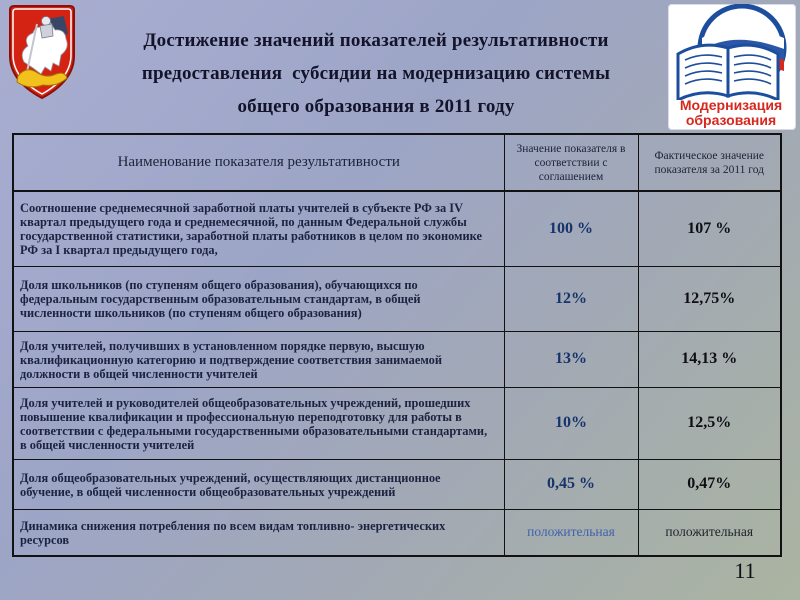 The width and height of the screenshot is (800, 600). Describe the element at coordinates (709, 228) in the screenshot. I see `actual-value-cell: 107 %` at that location.